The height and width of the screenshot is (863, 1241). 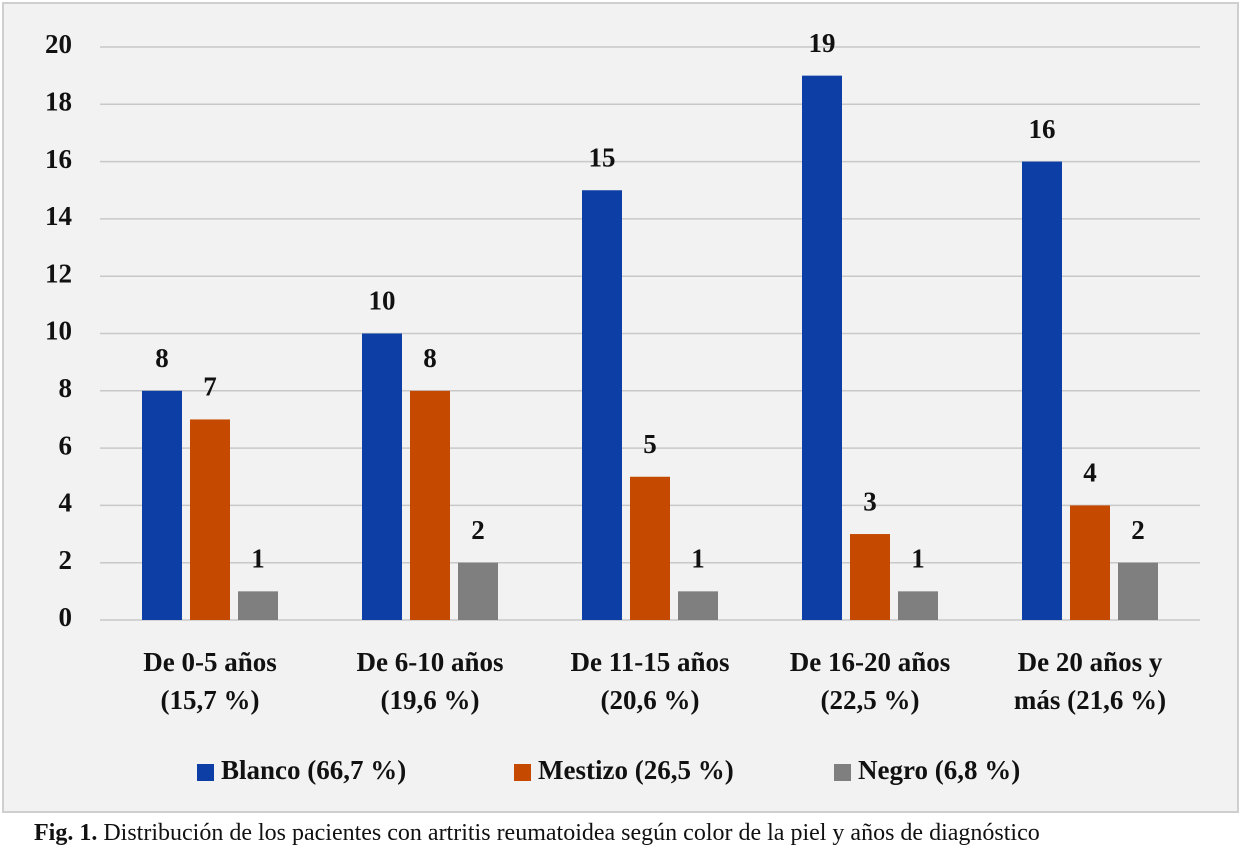 I want to click on legend-label: Negro (6,8 %), so click(x=939, y=770).